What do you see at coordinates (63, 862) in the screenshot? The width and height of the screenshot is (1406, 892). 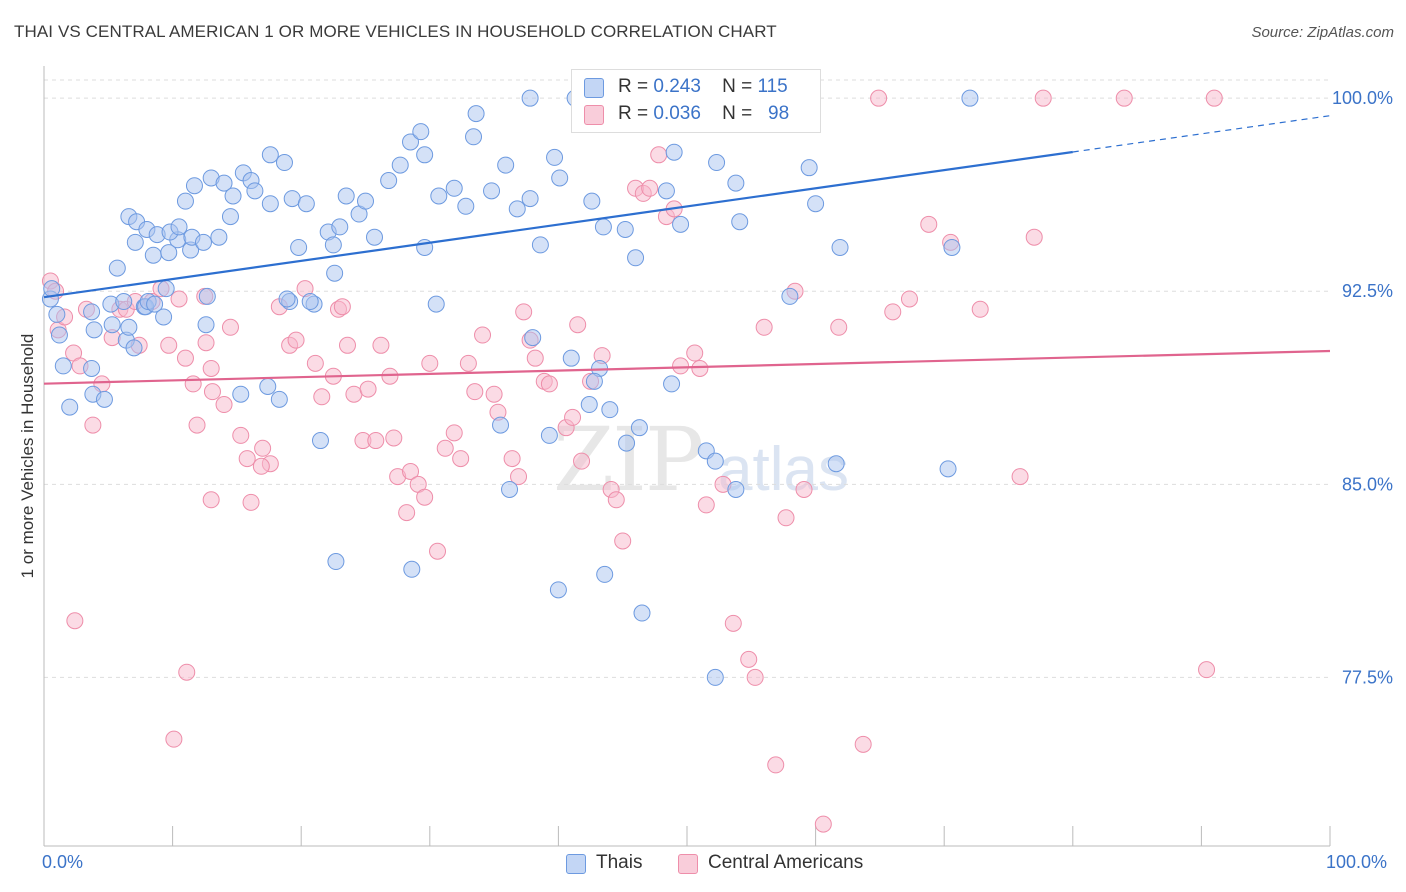 I see `x-tick-label-min: 0.0%` at bounding box center [63, 862].